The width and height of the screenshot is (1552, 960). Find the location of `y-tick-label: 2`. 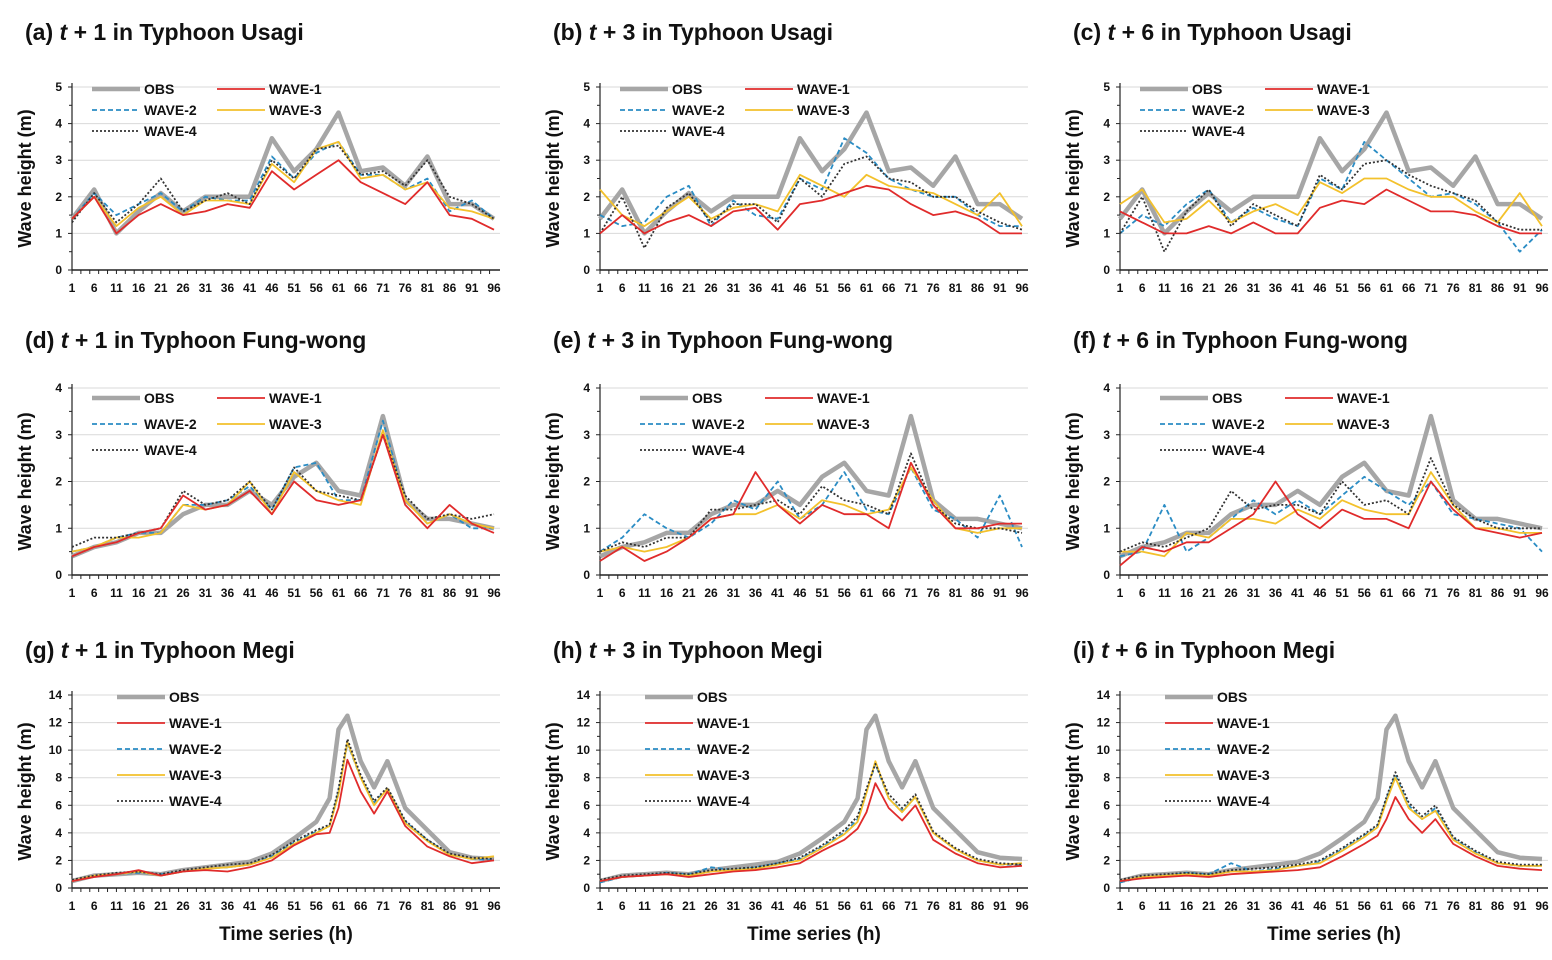

y-tick-label: 2 is located at coordinates (1106, 482).